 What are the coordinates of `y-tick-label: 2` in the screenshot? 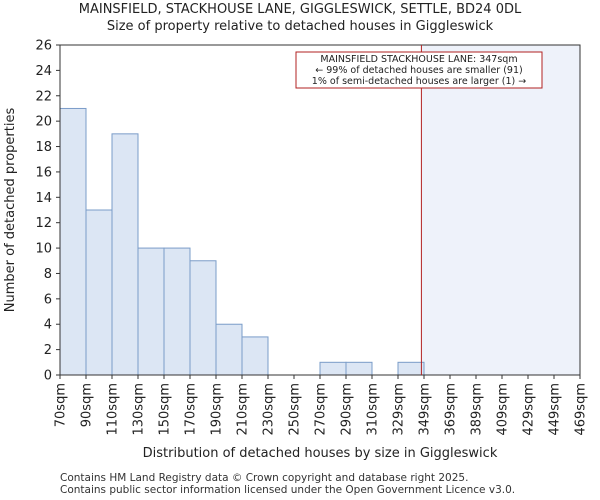 It's located at (48, 350).